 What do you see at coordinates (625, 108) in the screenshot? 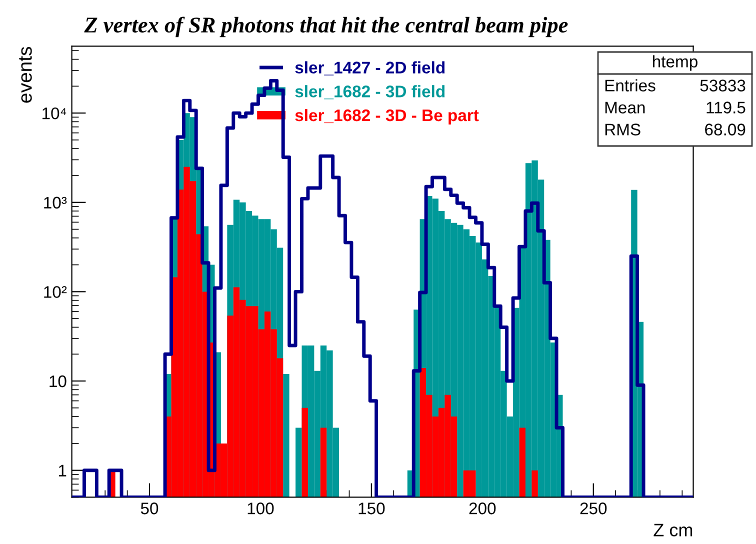
I see `annotation: Mean` at bounding box center [625, 108].